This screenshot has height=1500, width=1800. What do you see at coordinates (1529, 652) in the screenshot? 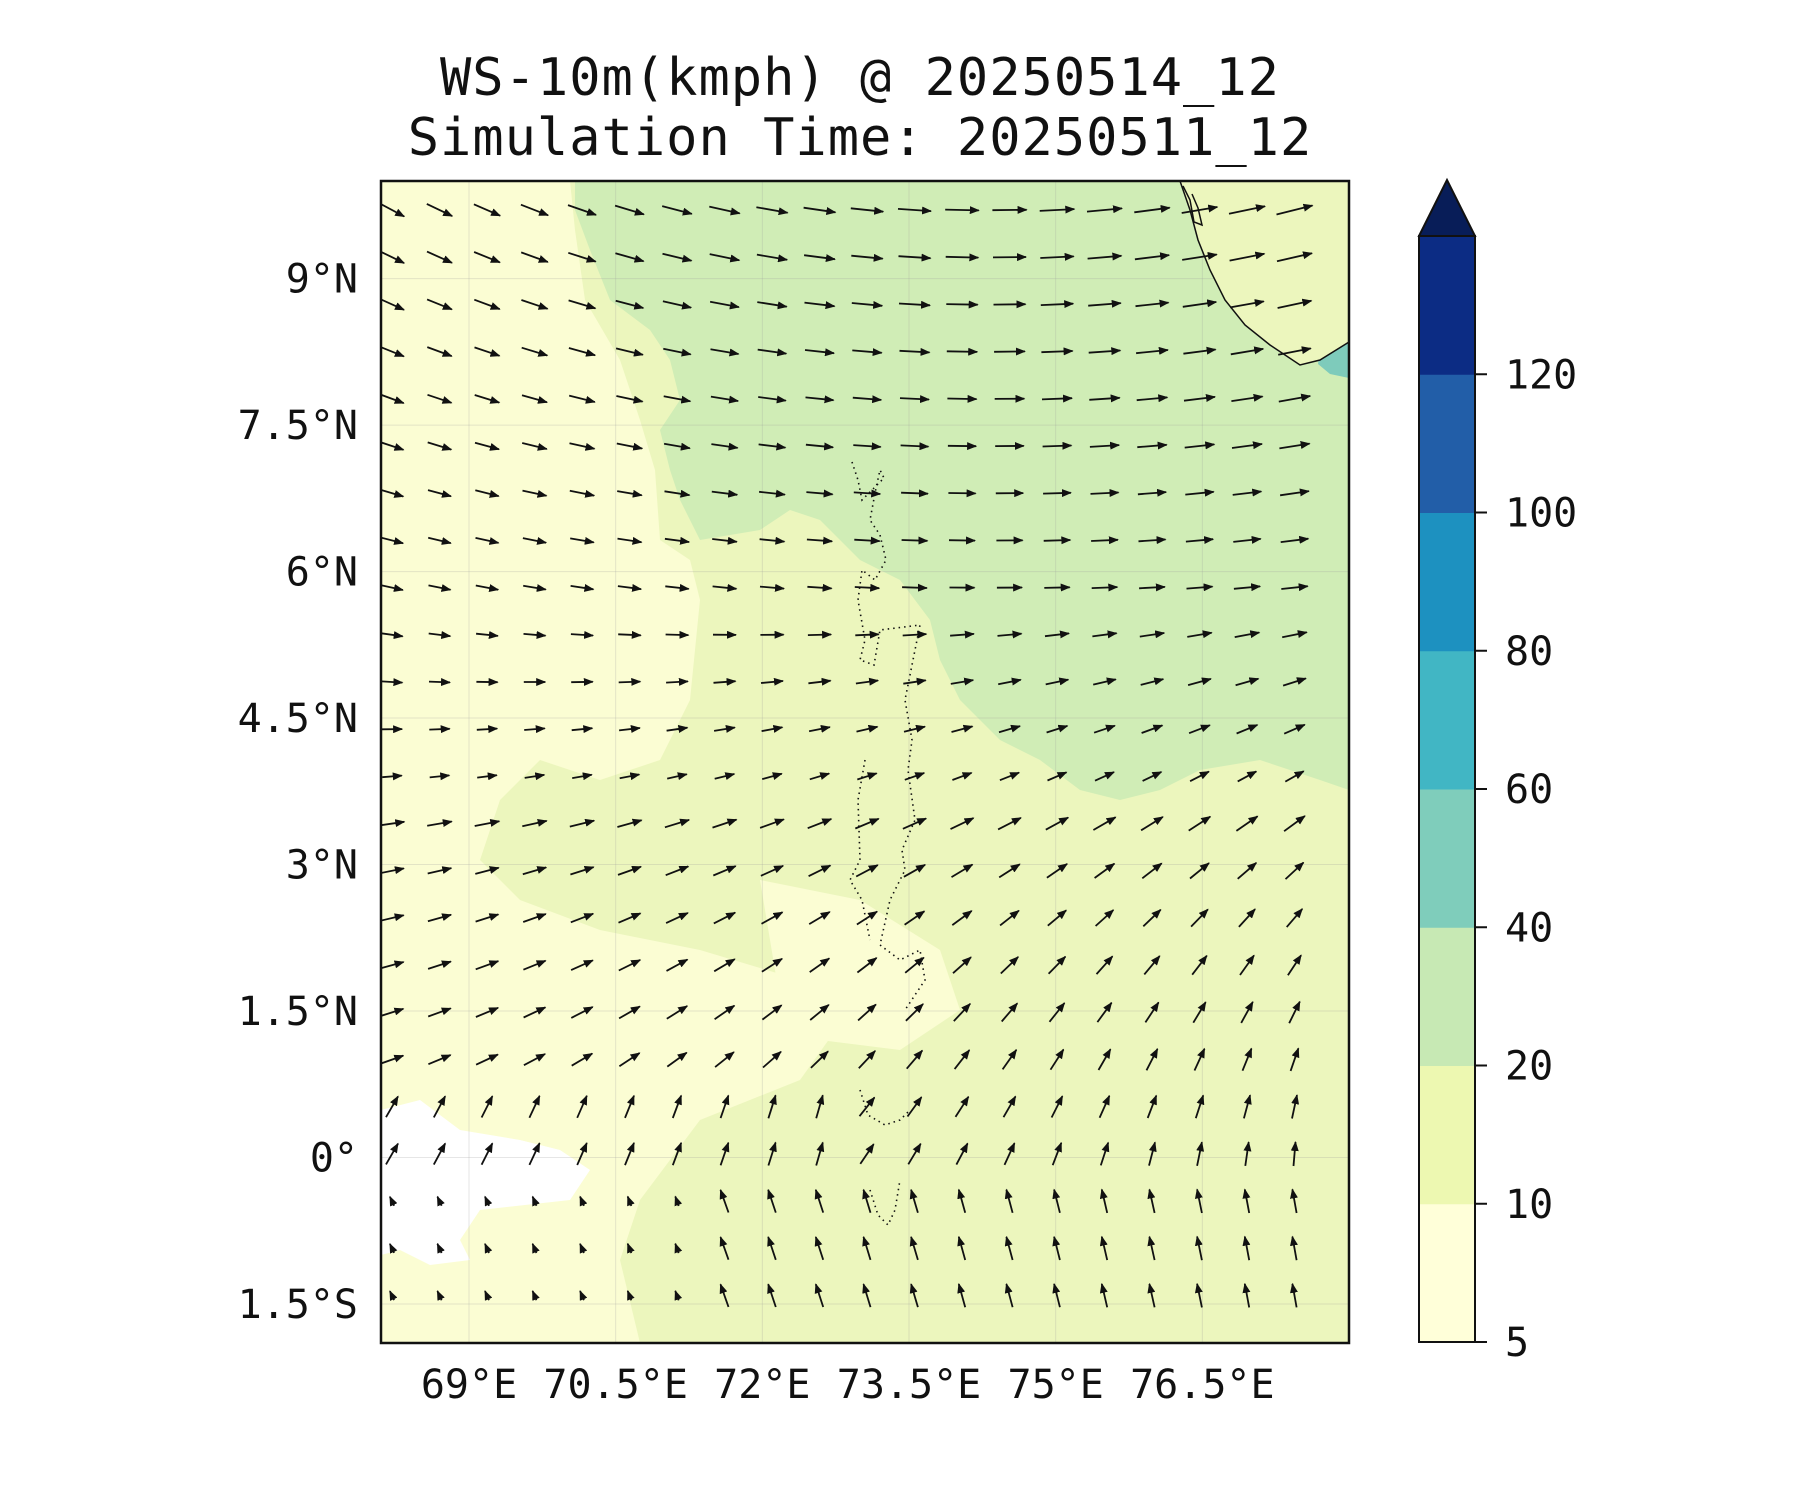
I see `colorbar-tick-label: 80` at bounding box center [1529, 652].